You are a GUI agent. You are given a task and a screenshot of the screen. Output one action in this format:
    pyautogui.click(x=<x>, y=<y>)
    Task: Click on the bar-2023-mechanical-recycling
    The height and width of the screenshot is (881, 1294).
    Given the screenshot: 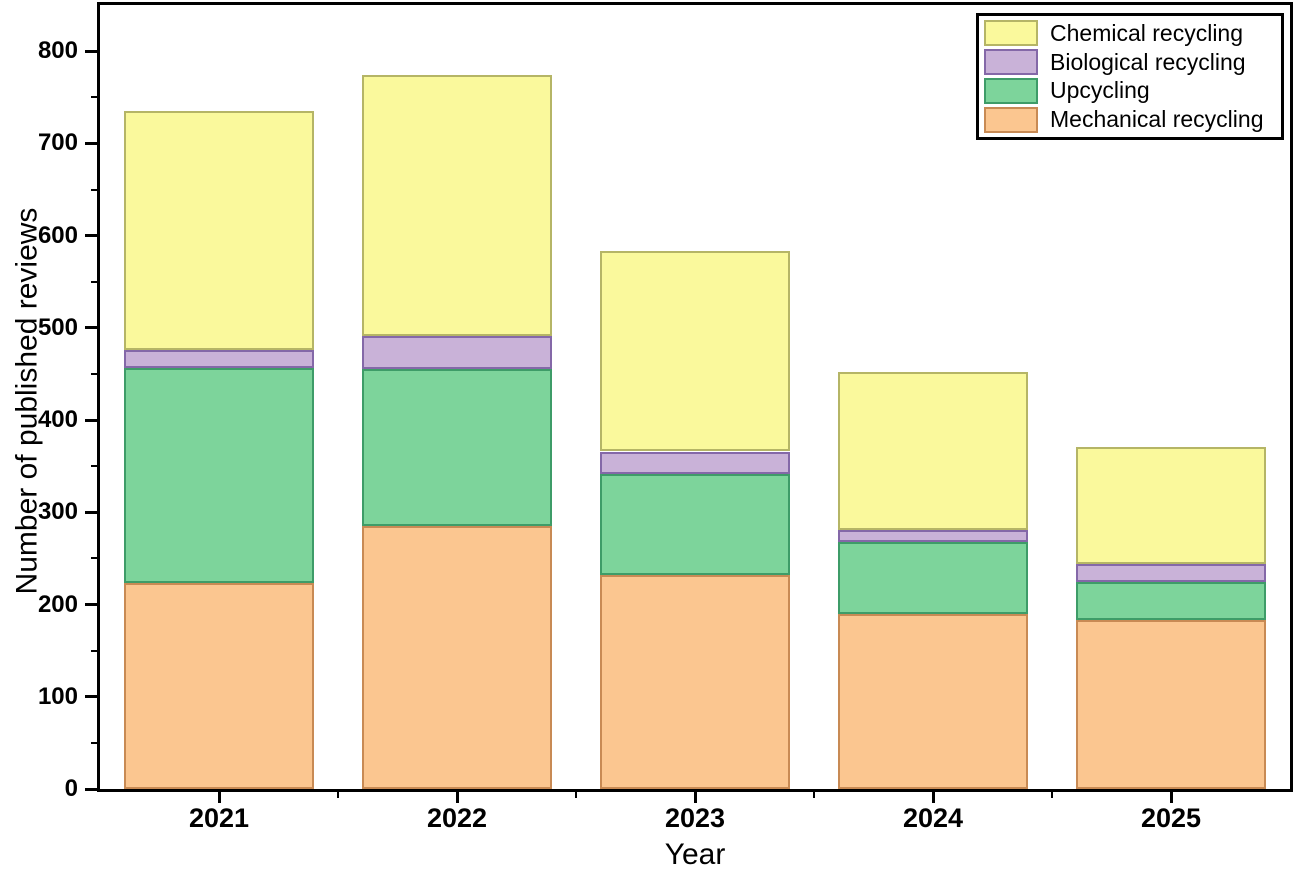 What is the action you would take?
    pyautogui.click(x=695, y=682)
    